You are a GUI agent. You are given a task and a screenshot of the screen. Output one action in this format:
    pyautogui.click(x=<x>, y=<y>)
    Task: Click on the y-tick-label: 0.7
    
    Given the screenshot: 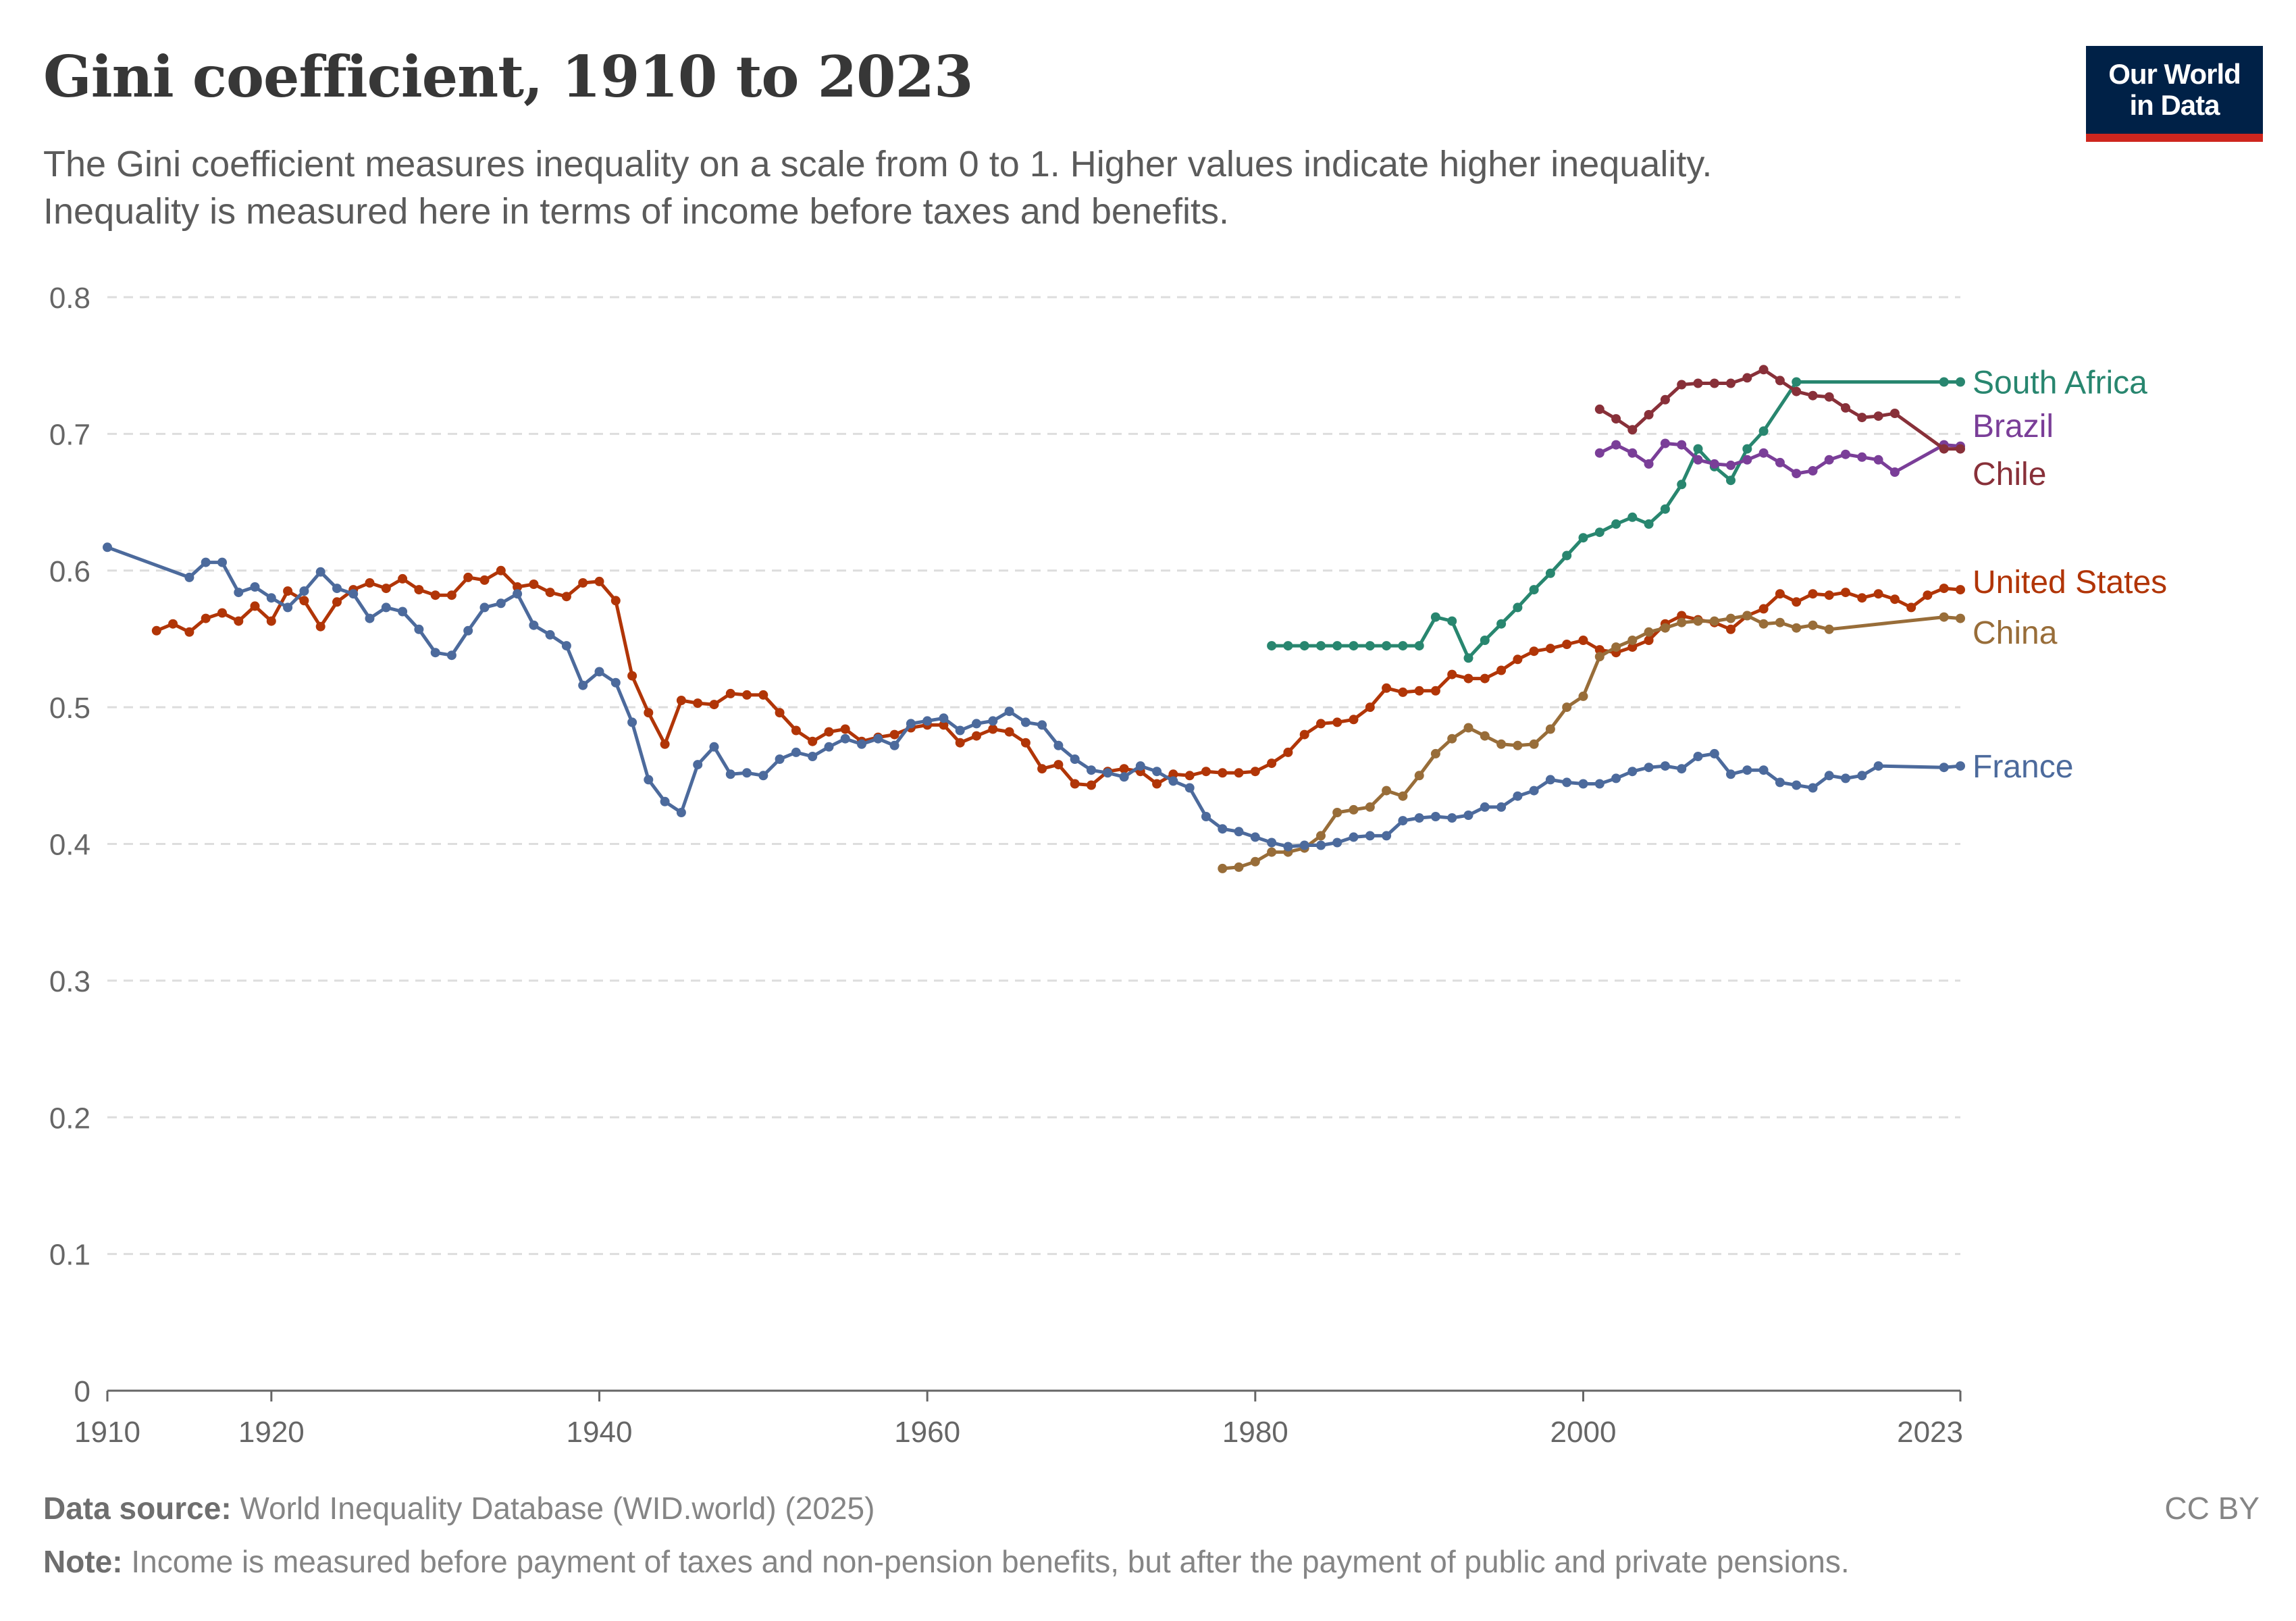 What is the action you would take?
    pyautogui.click(x=69, y=434)
    